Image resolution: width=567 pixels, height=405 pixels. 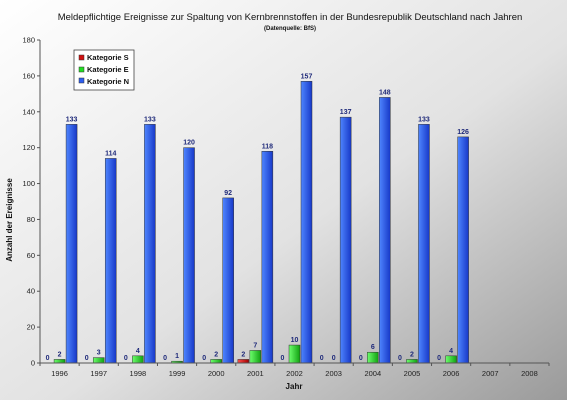 What do you see at coordinates (81, 80) in the screenshot?
I see `legend-swatch-n` at bounding box center [81, 80].